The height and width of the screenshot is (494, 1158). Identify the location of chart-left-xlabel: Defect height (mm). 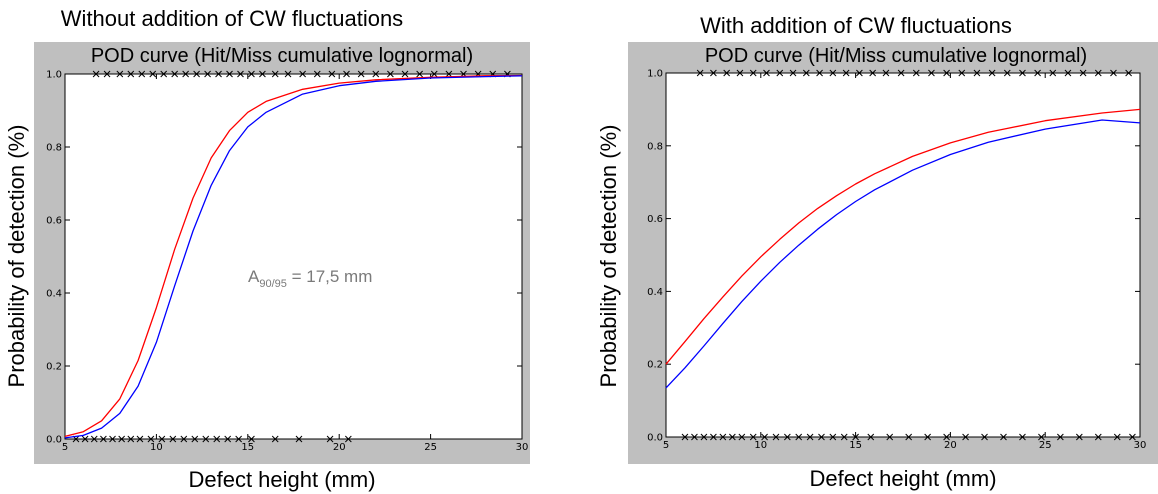
(281, 479).